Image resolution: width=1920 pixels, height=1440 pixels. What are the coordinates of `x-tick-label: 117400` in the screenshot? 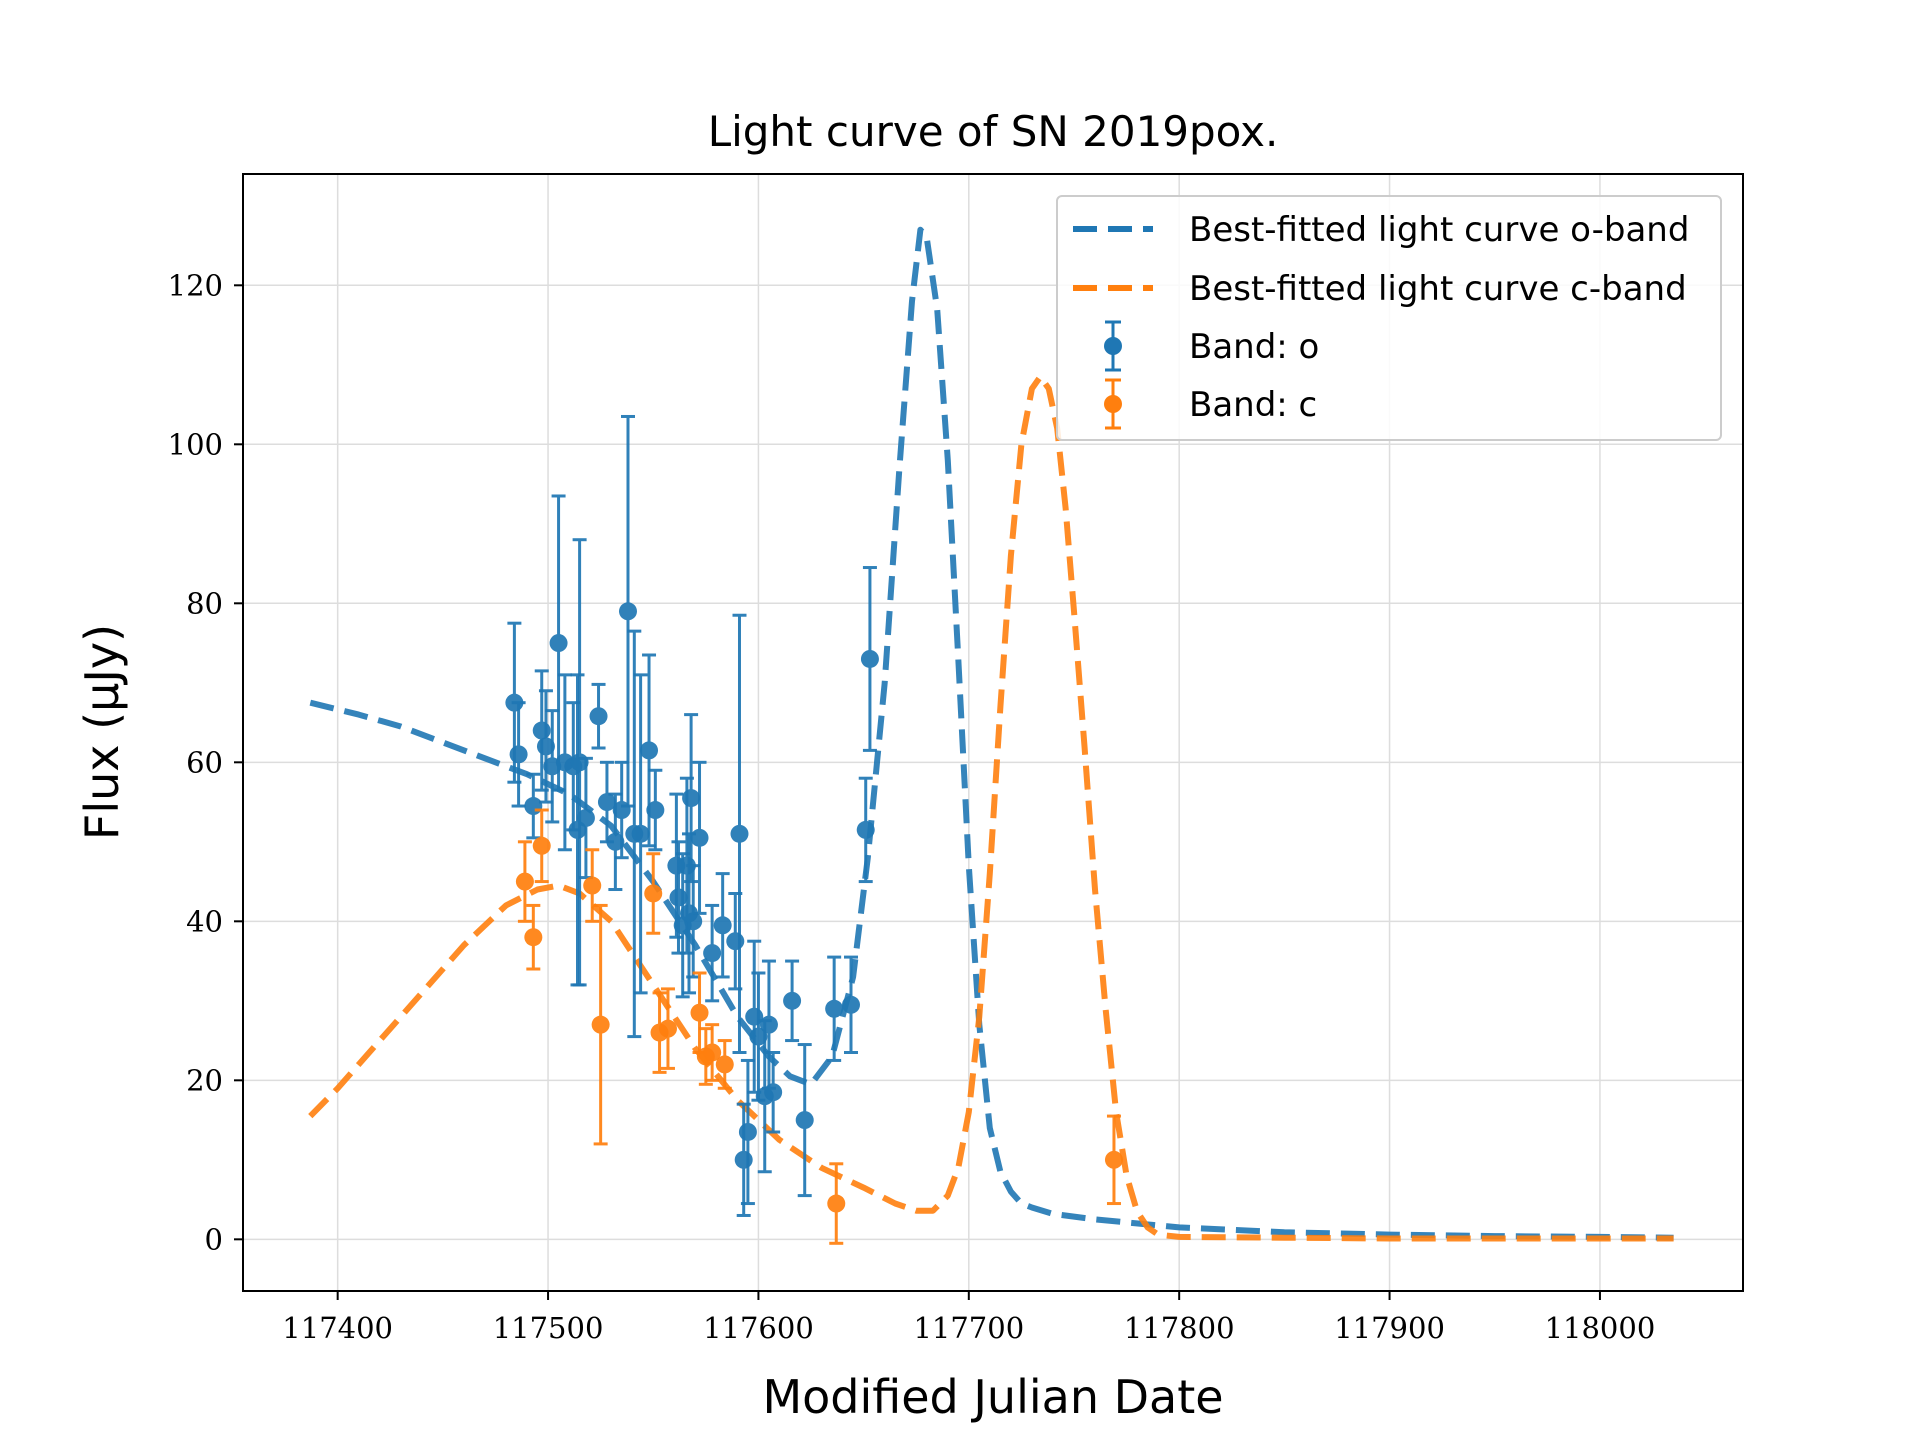 It's located at (337, 1328).